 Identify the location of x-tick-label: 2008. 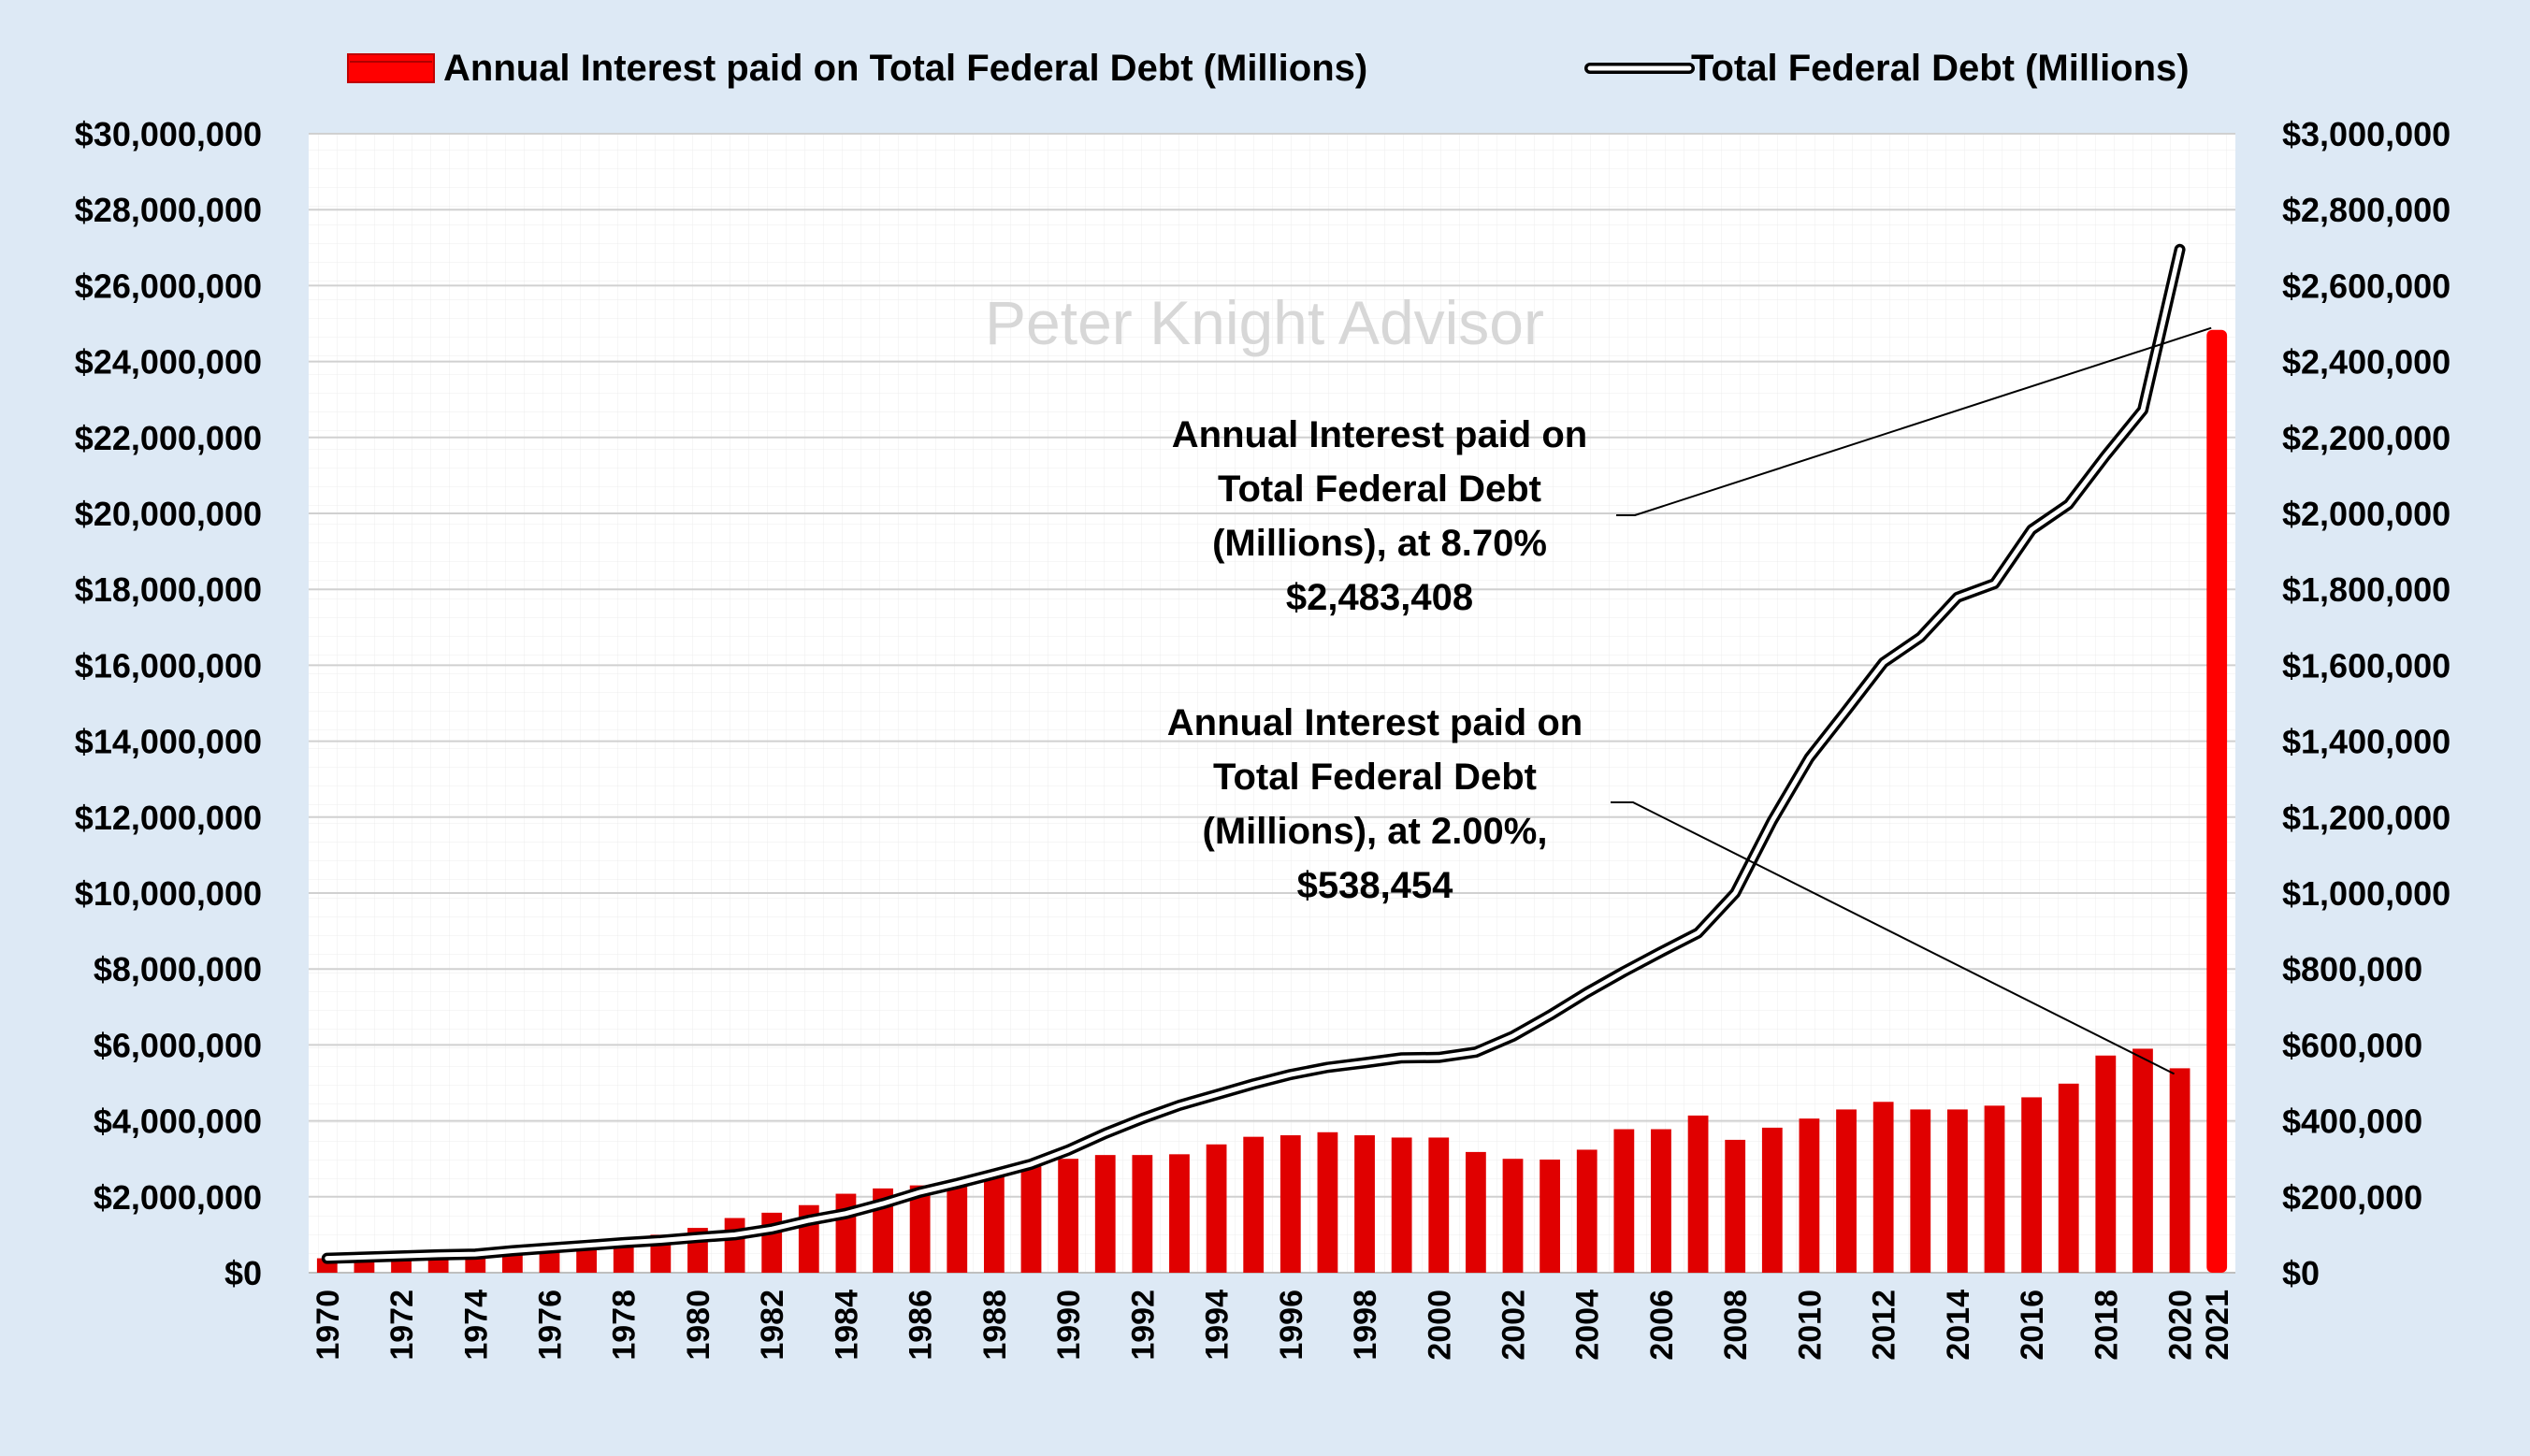
(1736, 1325).